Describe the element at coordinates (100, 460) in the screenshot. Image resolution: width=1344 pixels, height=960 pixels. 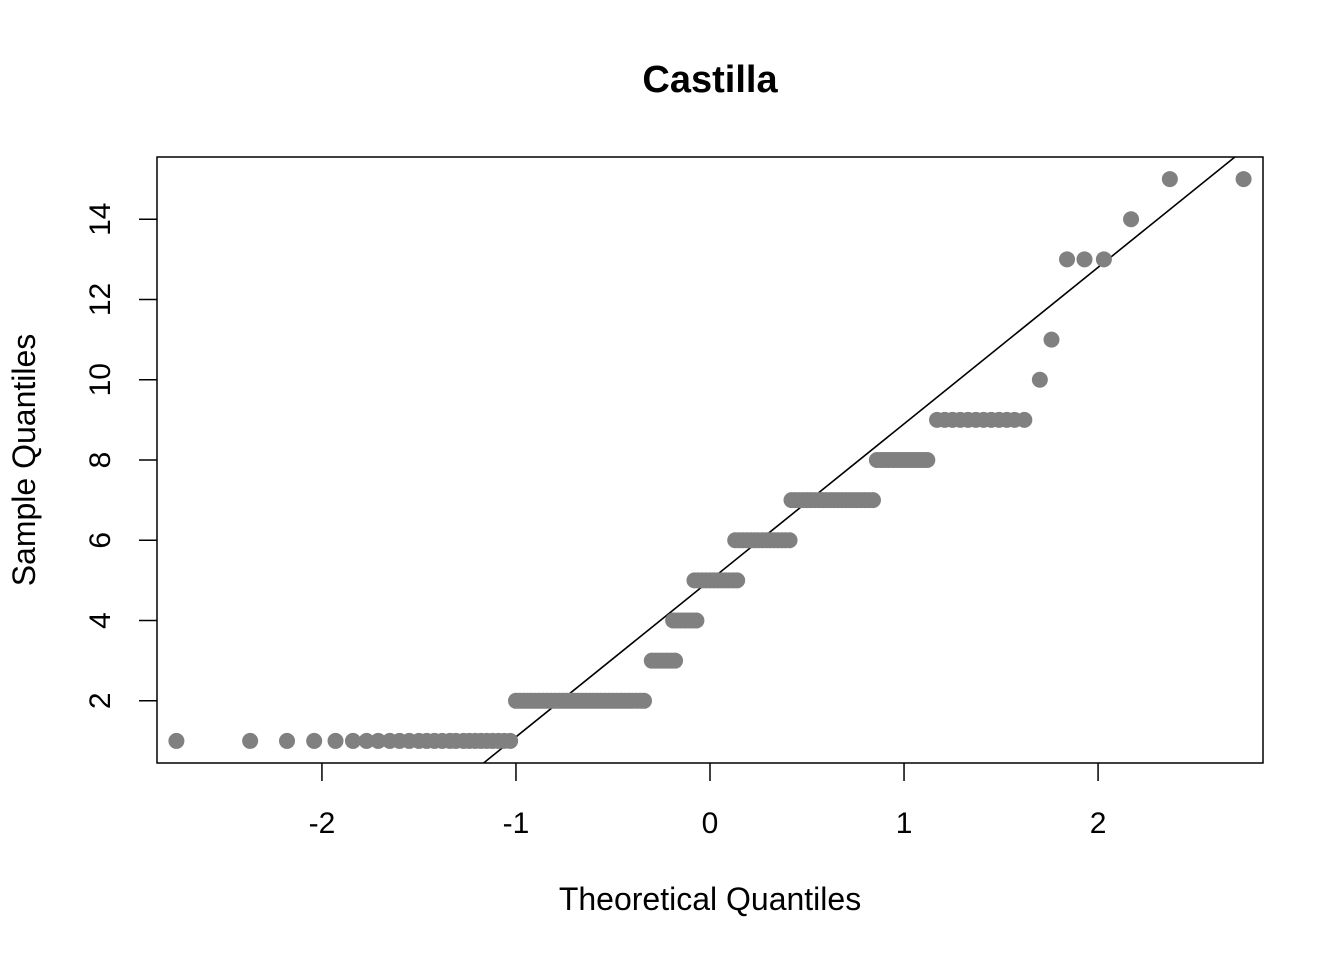
I see `y-tick-label: 8` at that location.